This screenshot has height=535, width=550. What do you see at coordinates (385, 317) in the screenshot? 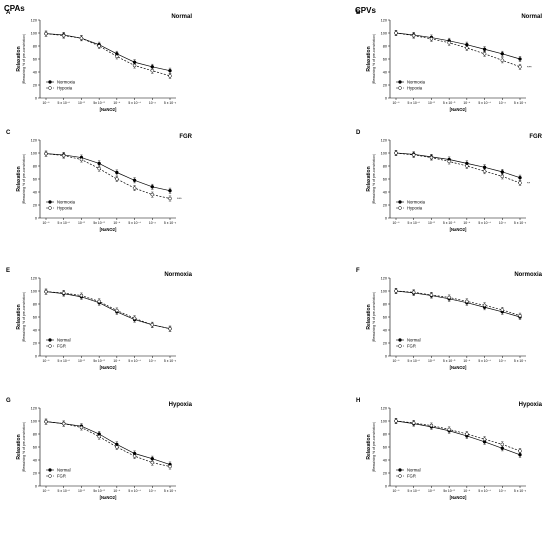
I see `y-tick-label: 60` at bounding box center [385, 317].